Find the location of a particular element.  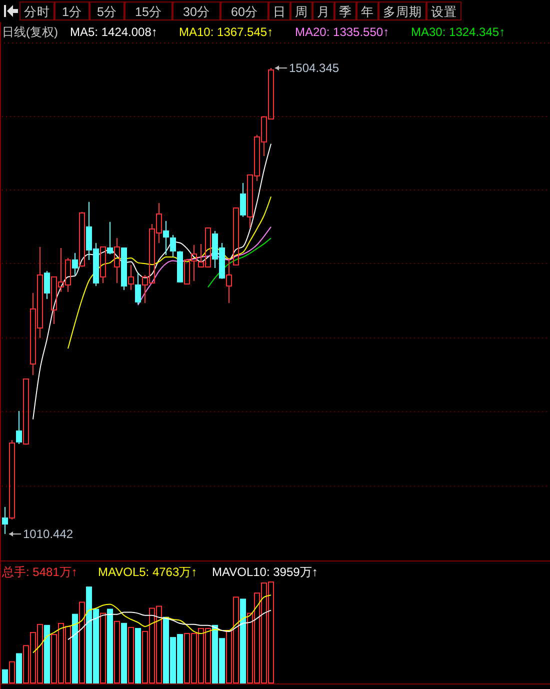

text: 1分 is located at coordinates (72, 12).